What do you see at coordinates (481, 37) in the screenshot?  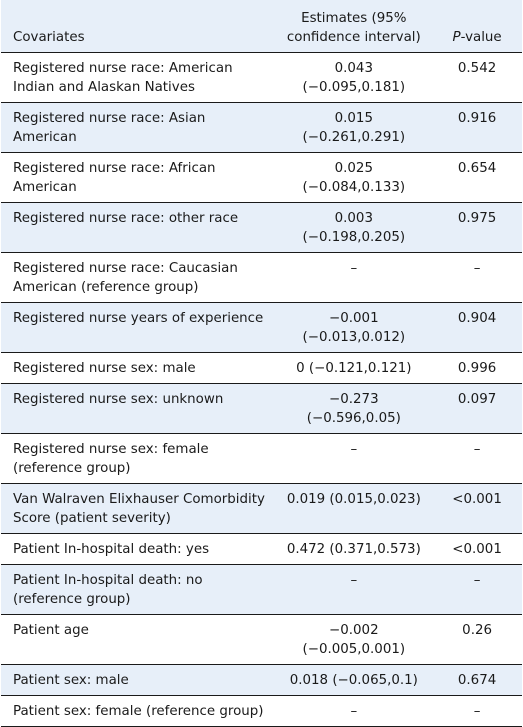 I see `p-value-header-rest: -value` at bounding box center [481, 37].